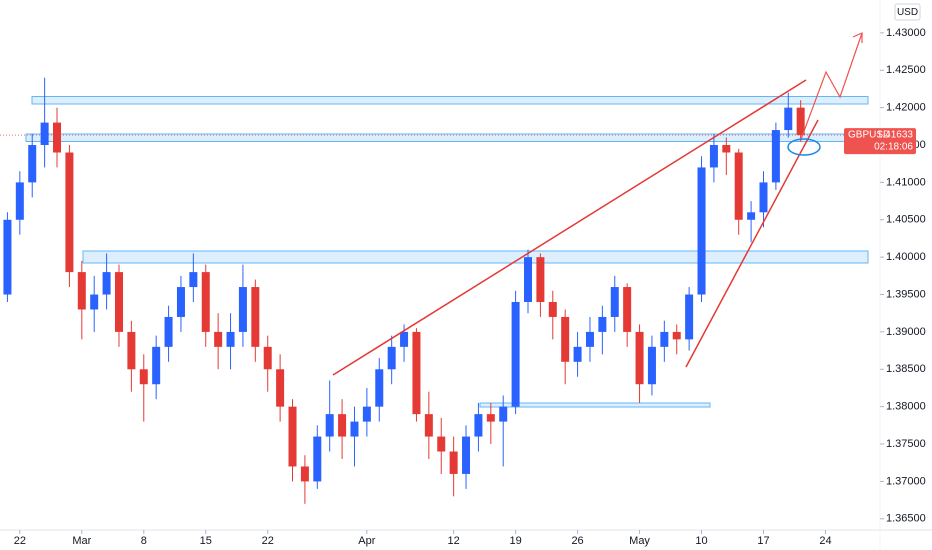 This screenshot has height=550, width=932. Describe the element at coordinates (752, 243) in the screenshot. I see `trend-line` at that location.